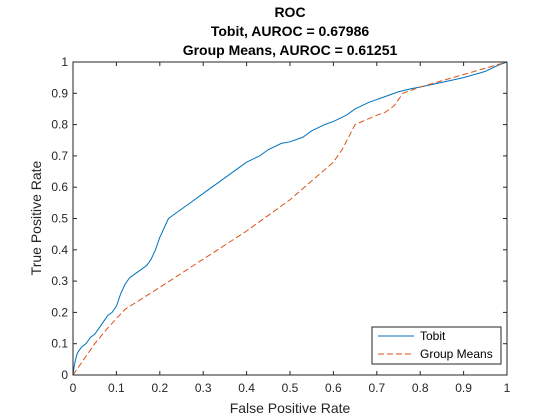 Image resolution: width=560 pixels, height=420 pixels. I want to click on x-tick-label: 0.3, so click(203, 388).